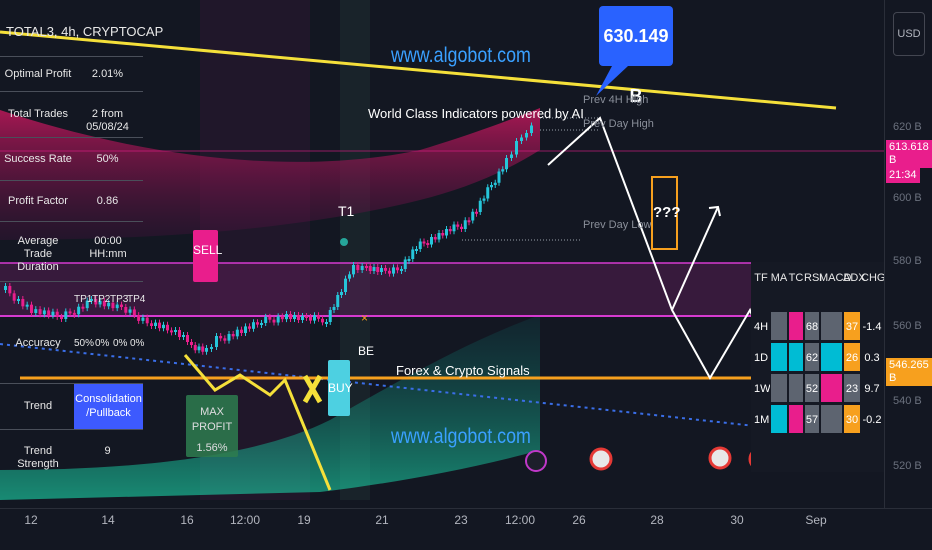 The image size is (932, 550). What do you see at coordinates (616, 100) in the screenshot?
I see `prev-4h-high-label: Prev 4H High` at bounding box center [616, 100].